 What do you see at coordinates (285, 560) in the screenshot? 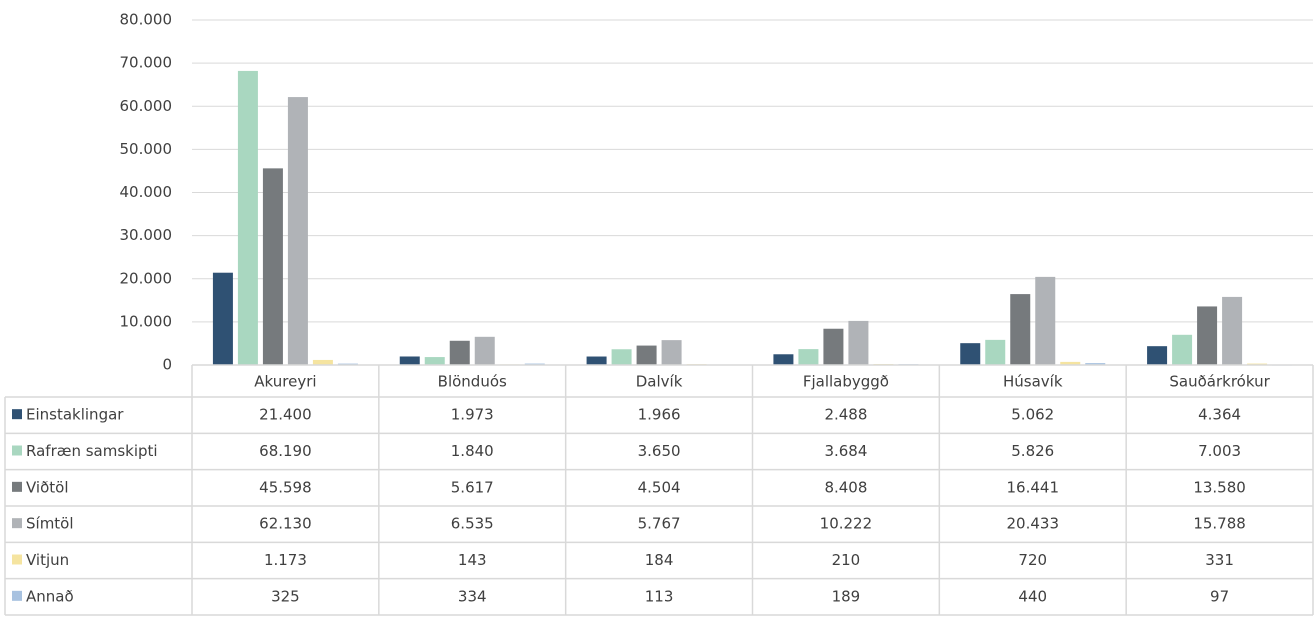
I see `table-cell: 1.173` at bounding box center [285, 560].